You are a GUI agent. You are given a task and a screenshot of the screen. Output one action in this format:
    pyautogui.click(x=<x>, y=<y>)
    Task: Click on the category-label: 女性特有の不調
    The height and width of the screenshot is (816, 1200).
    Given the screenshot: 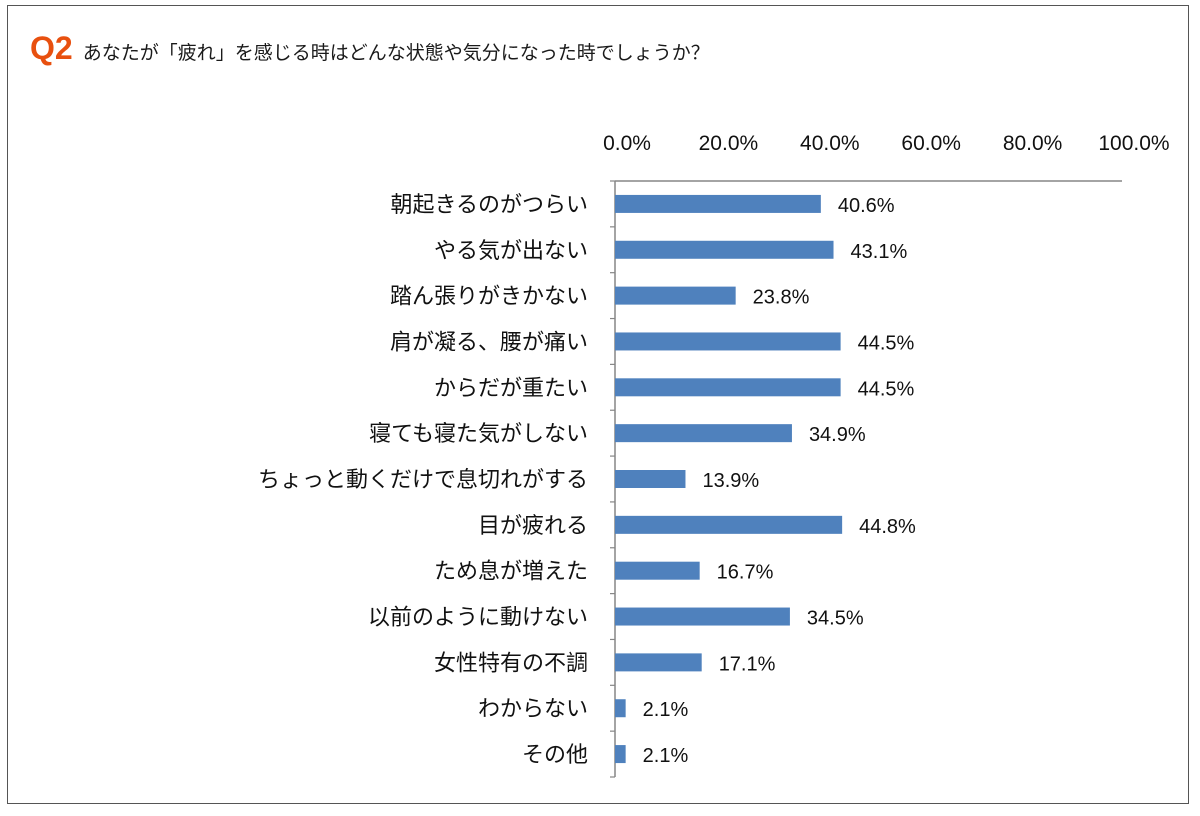 What is the action you would take?
    pyautogui.click(x=511, y=663)
    